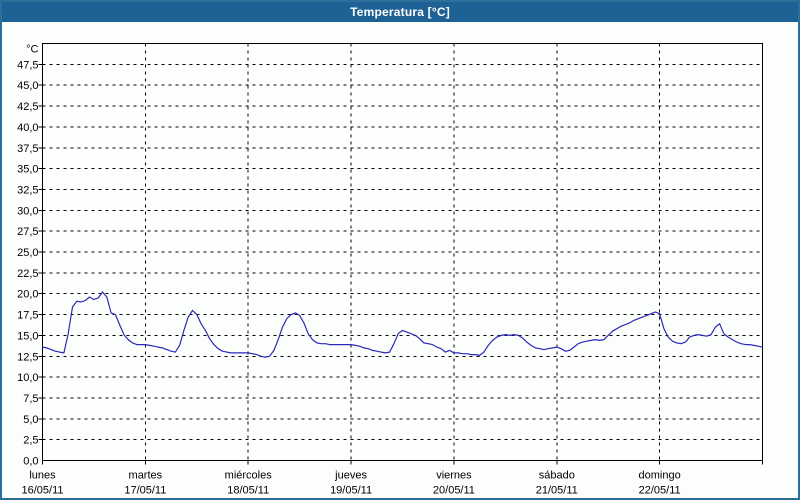 The width and height of the screenshot is (800, 500). What do you see at coordinates (27, 211) in the screenshot?
I see `y-tick-label: 30,0` at bounding box center [27, 211].